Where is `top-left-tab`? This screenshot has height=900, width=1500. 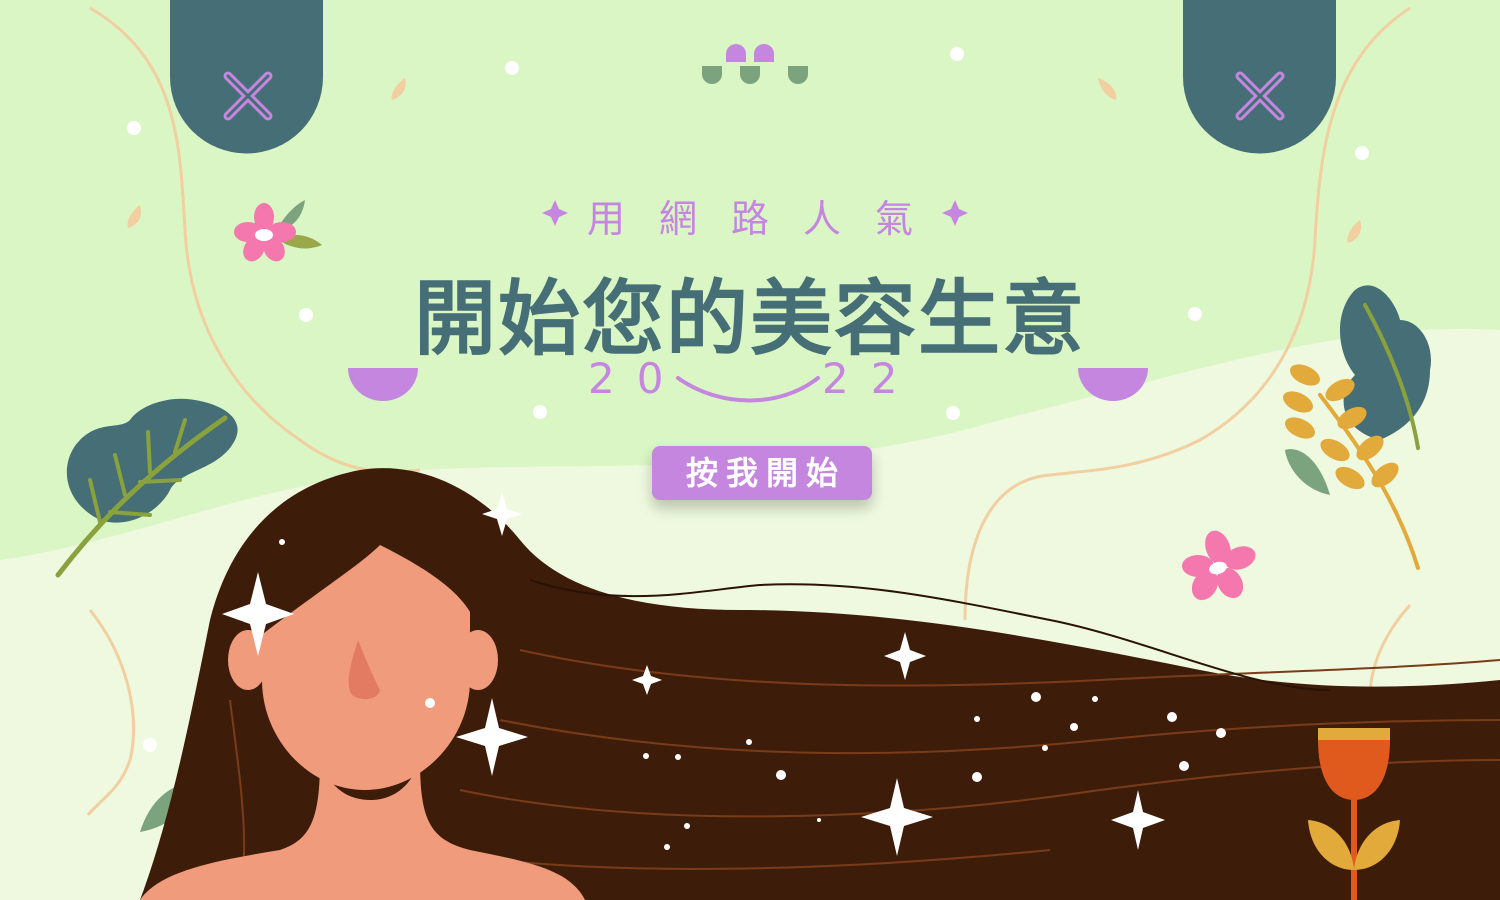 top-left-tab is located at coordinates (246, 77).